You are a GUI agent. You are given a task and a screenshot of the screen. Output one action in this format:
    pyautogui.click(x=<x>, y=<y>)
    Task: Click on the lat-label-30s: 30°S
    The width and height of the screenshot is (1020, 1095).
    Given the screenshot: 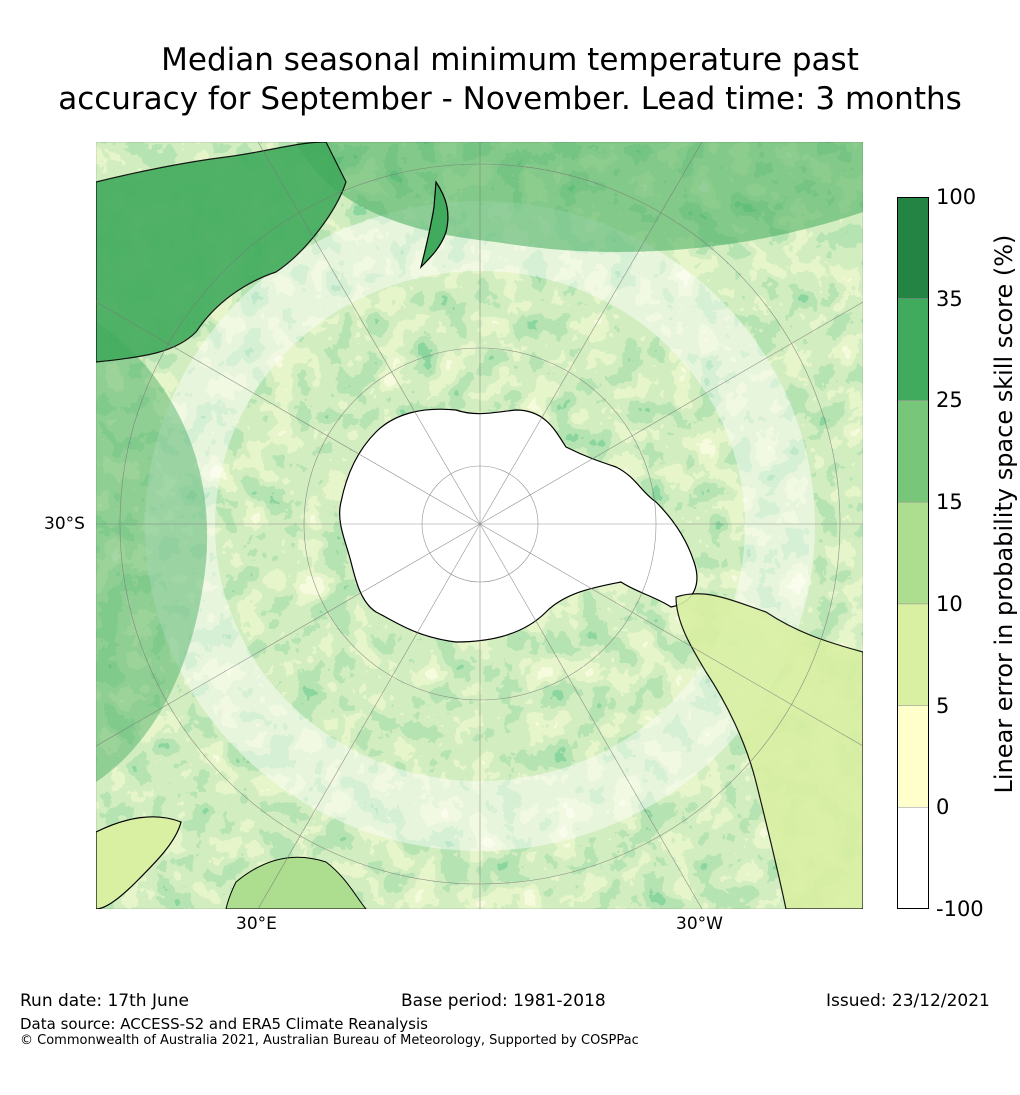 What is the action you would take?
    pyautogui.click(x=64, y=524)
    